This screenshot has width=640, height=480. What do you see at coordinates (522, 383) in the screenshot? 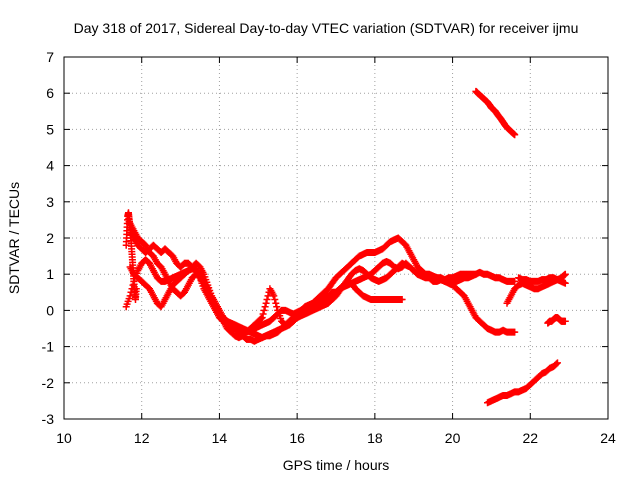
I see `series-lower-arc` at bounding box center [522, 383].